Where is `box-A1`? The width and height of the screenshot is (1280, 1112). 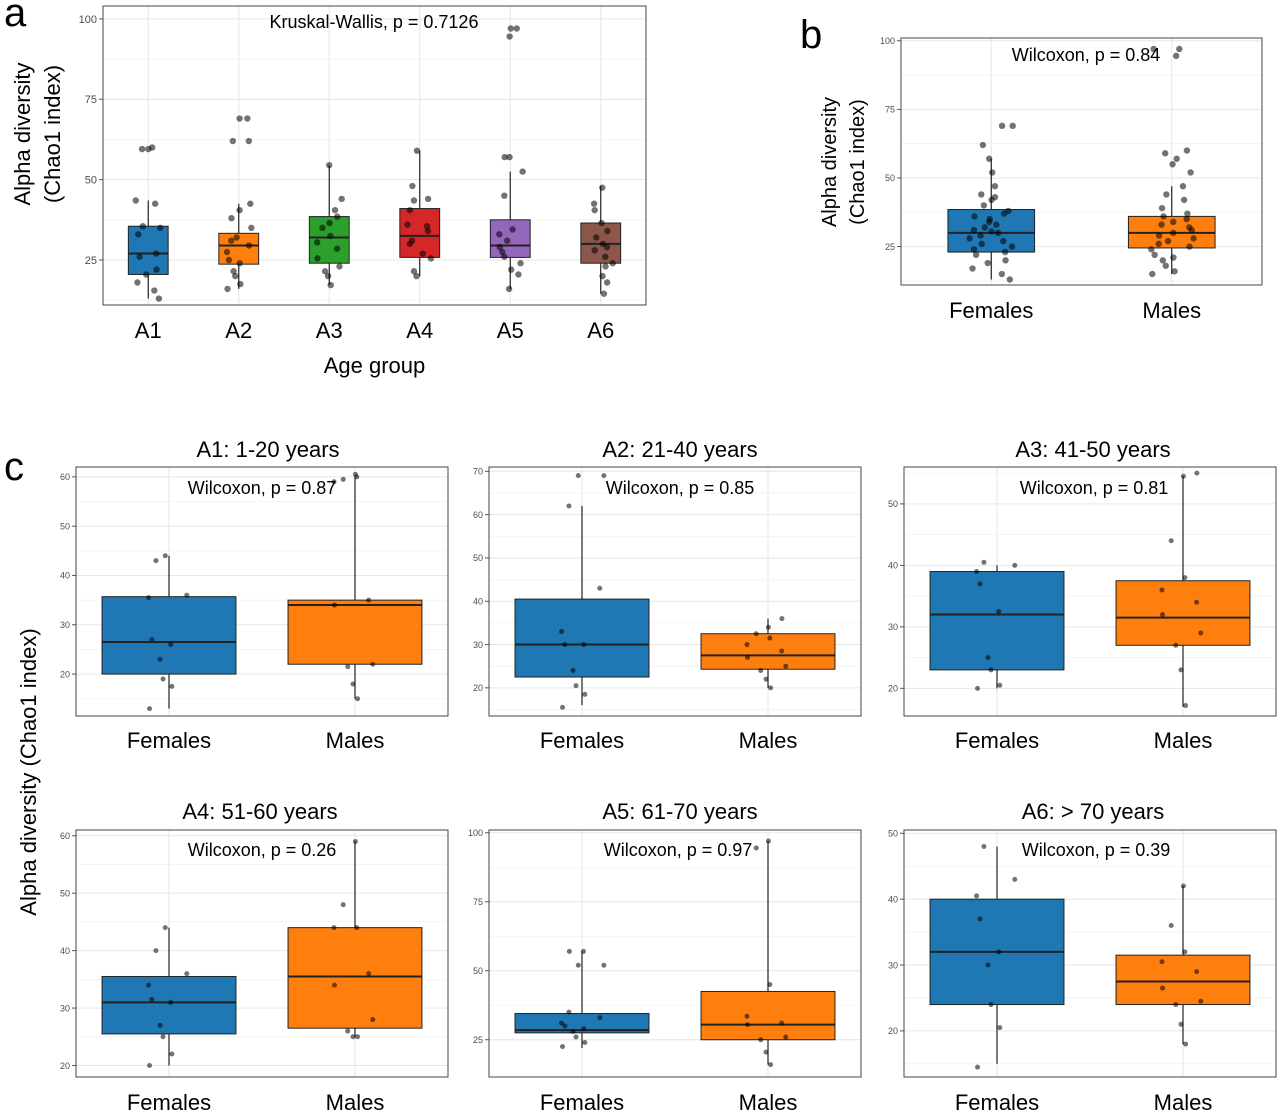
box-A1 is located at coordinates (148, 250).